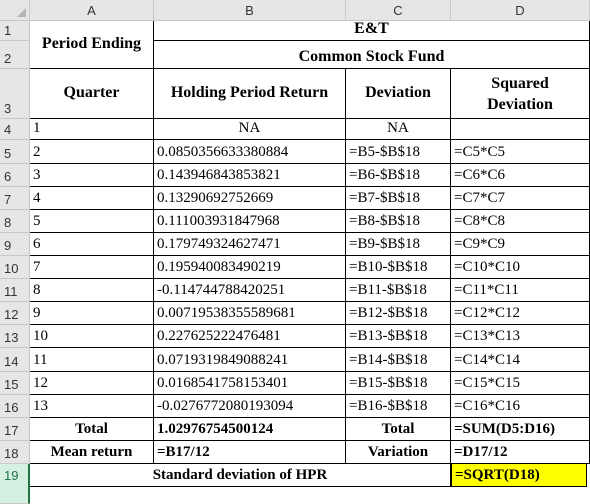 The width and height of the screenshot is (590, 504). Describe the element at coordinates (15, 198) in the screenshot. I see `row-header-7: 7` at that location.